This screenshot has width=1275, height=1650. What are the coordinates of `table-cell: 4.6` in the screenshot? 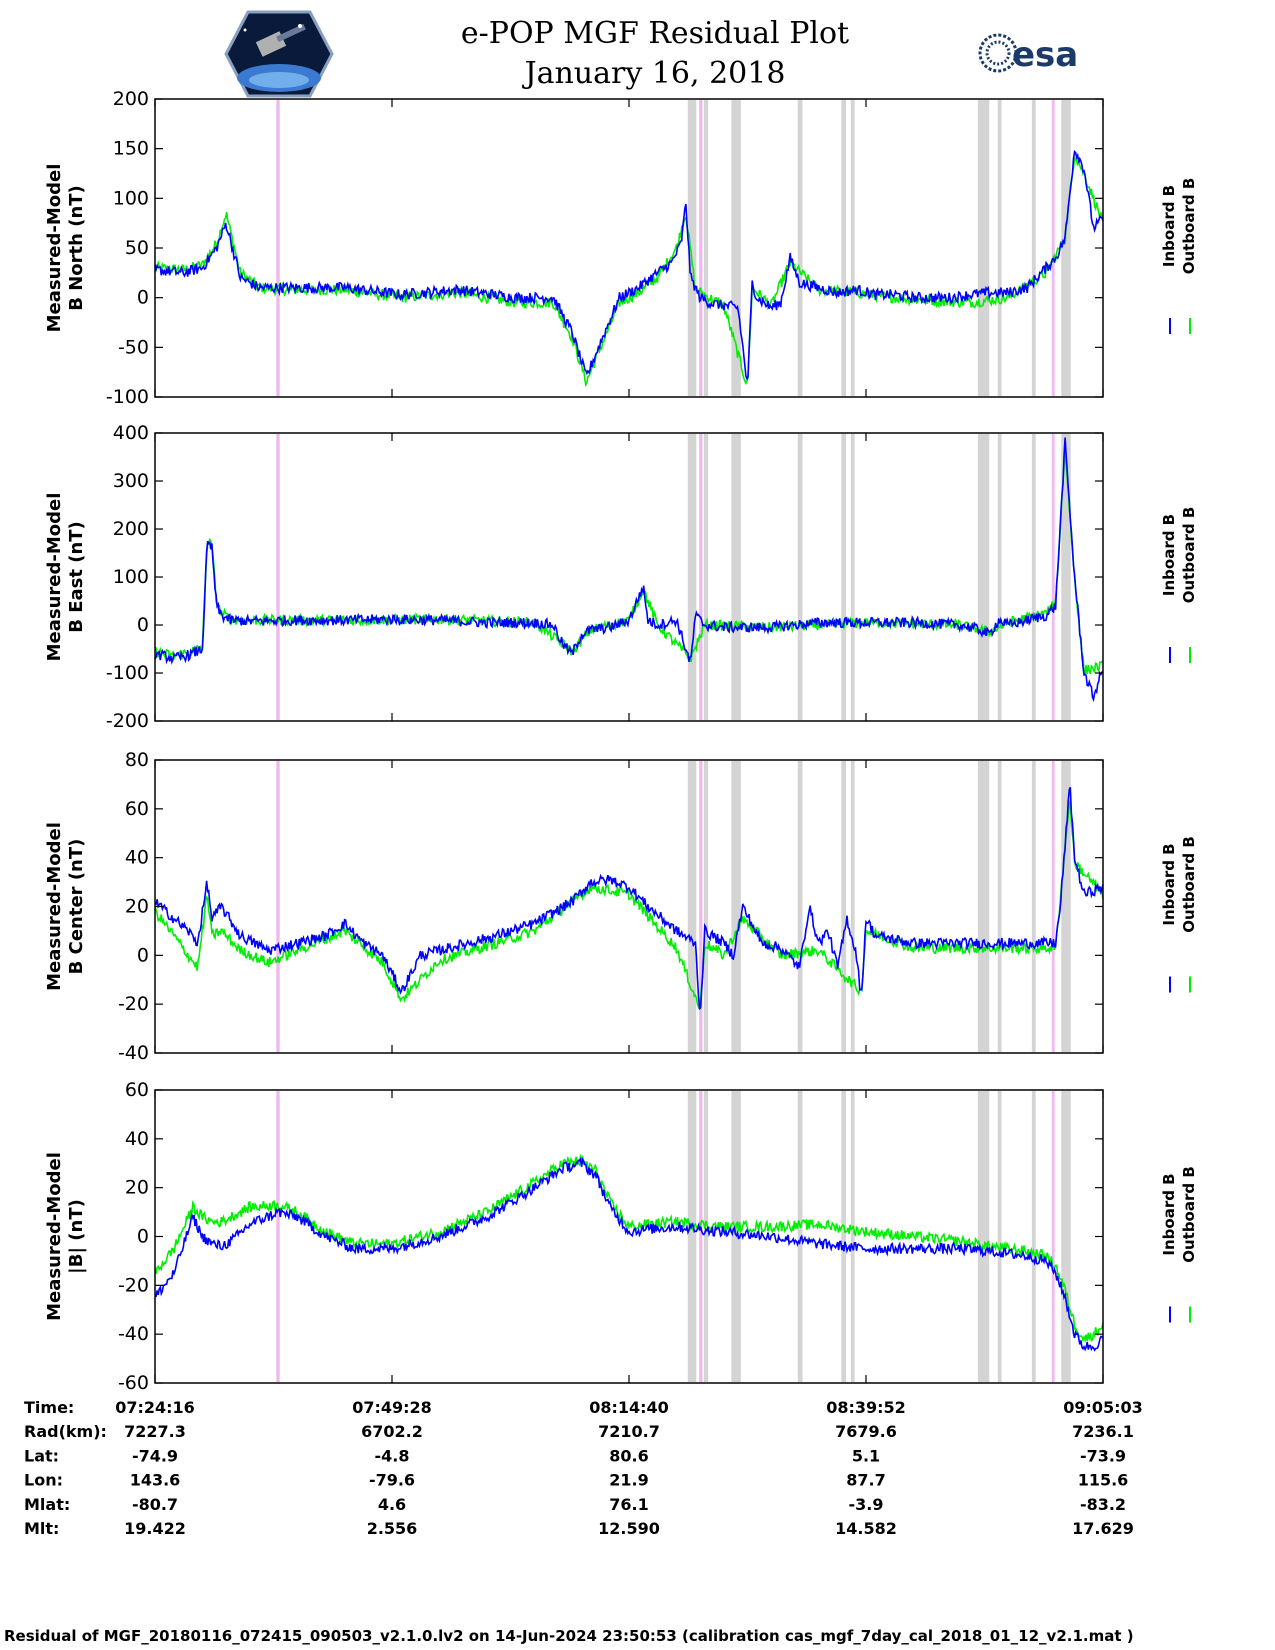 It's located at (392, 1504).